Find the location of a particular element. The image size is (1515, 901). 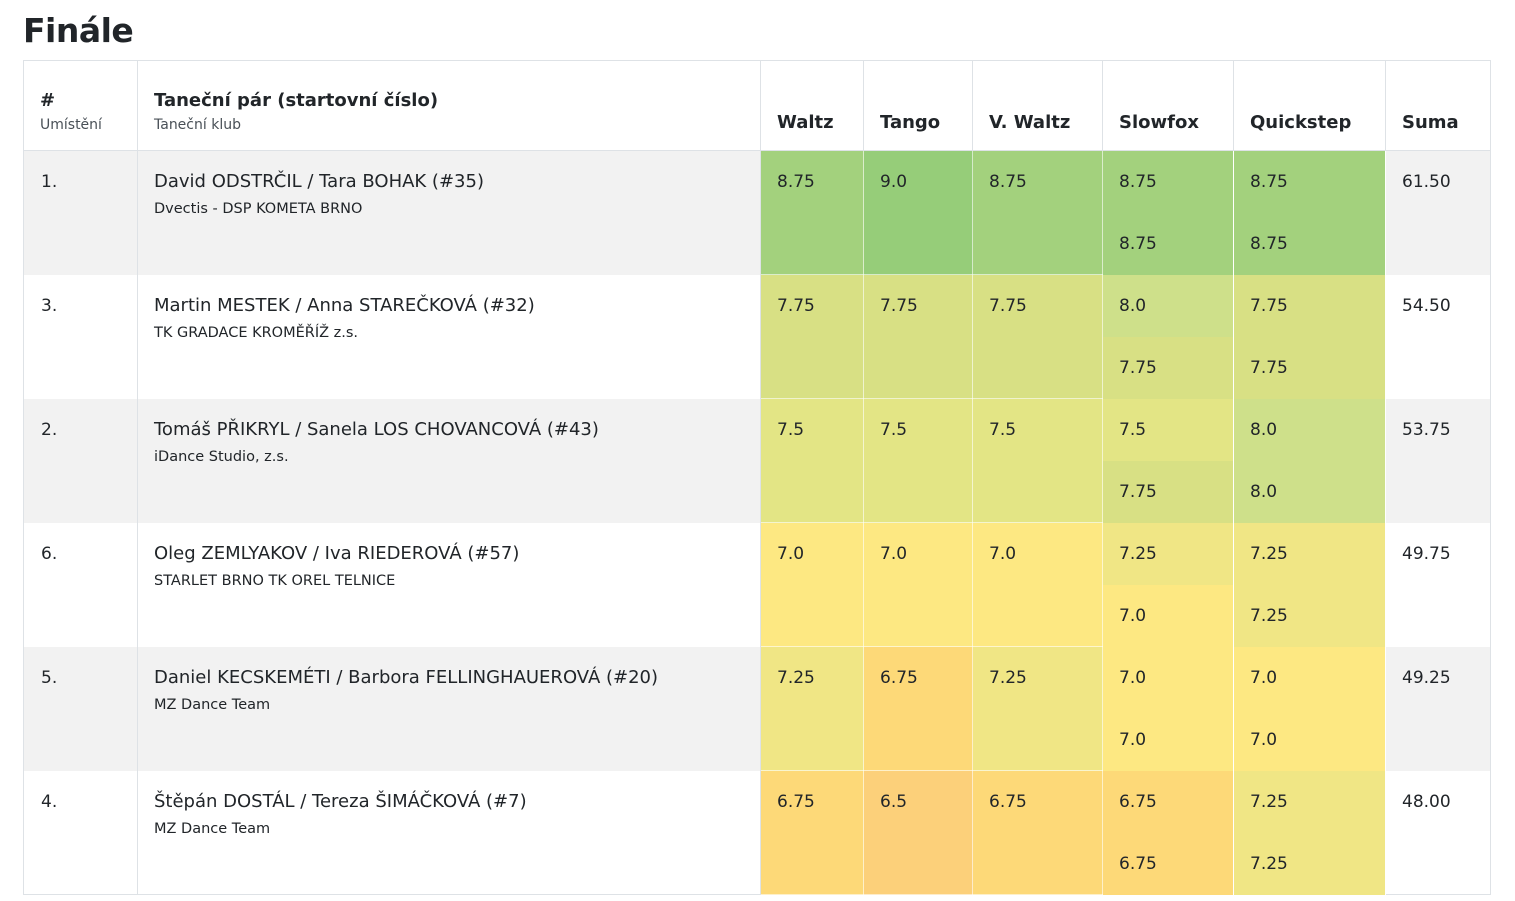

score-tango: 6.5 is located at coordinates (918, 832).